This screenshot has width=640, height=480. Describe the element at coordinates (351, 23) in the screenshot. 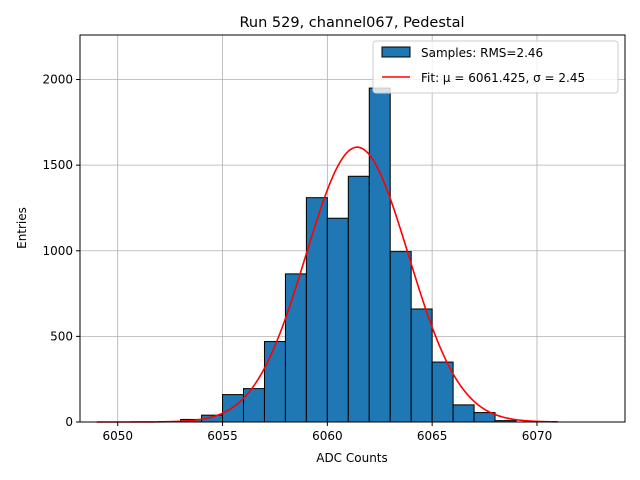

I see `chart-title: Run 529, channel067, Pedestal` at that location.